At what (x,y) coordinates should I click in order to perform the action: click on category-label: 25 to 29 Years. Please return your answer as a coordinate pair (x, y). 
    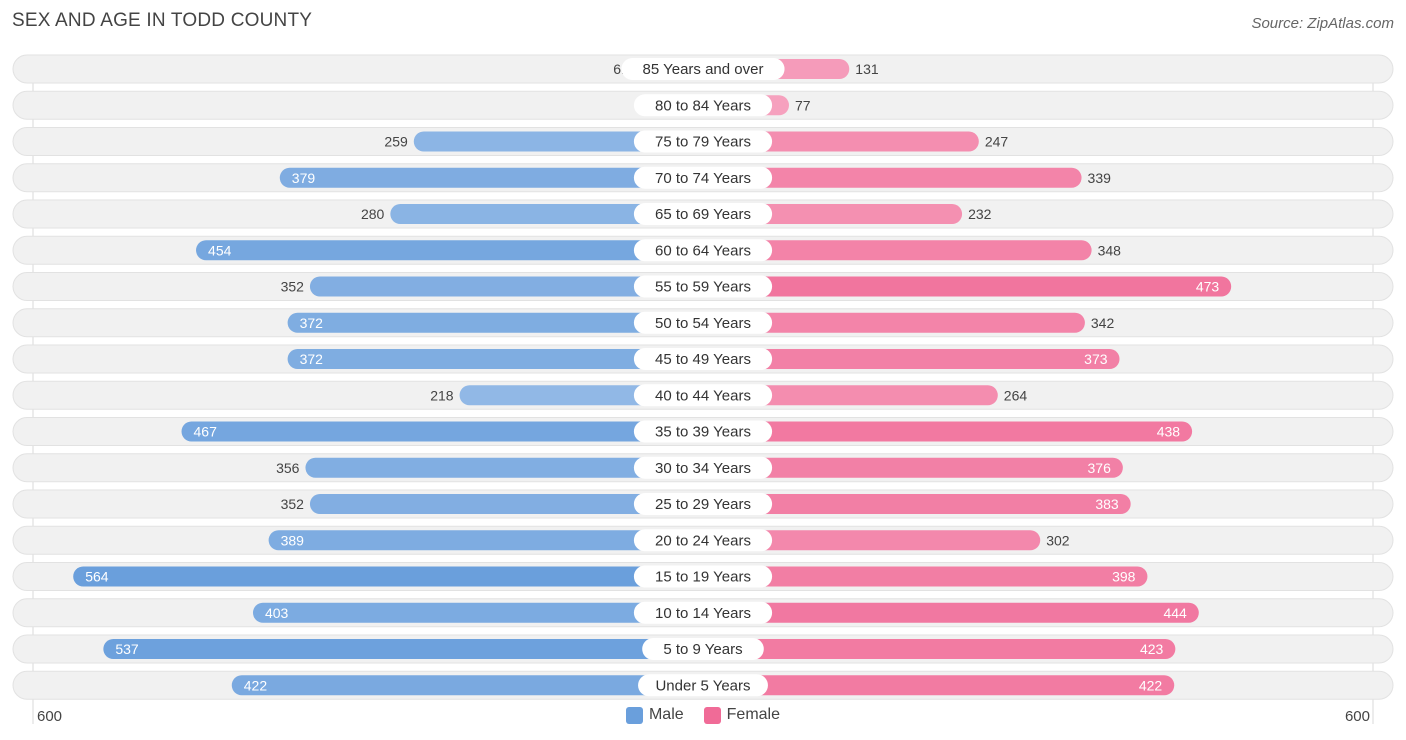
    Looking at the image, I should click on (703, 504).